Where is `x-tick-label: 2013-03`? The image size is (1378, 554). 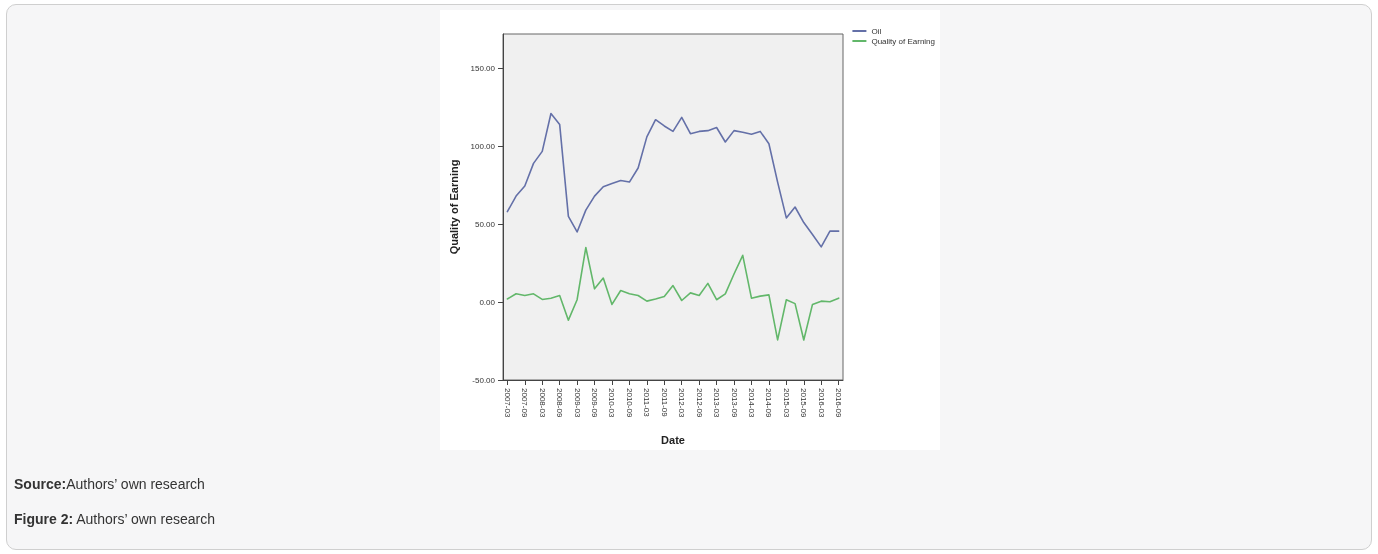
x-tick-label: 2013-03 is located at coordinates (717, 403).